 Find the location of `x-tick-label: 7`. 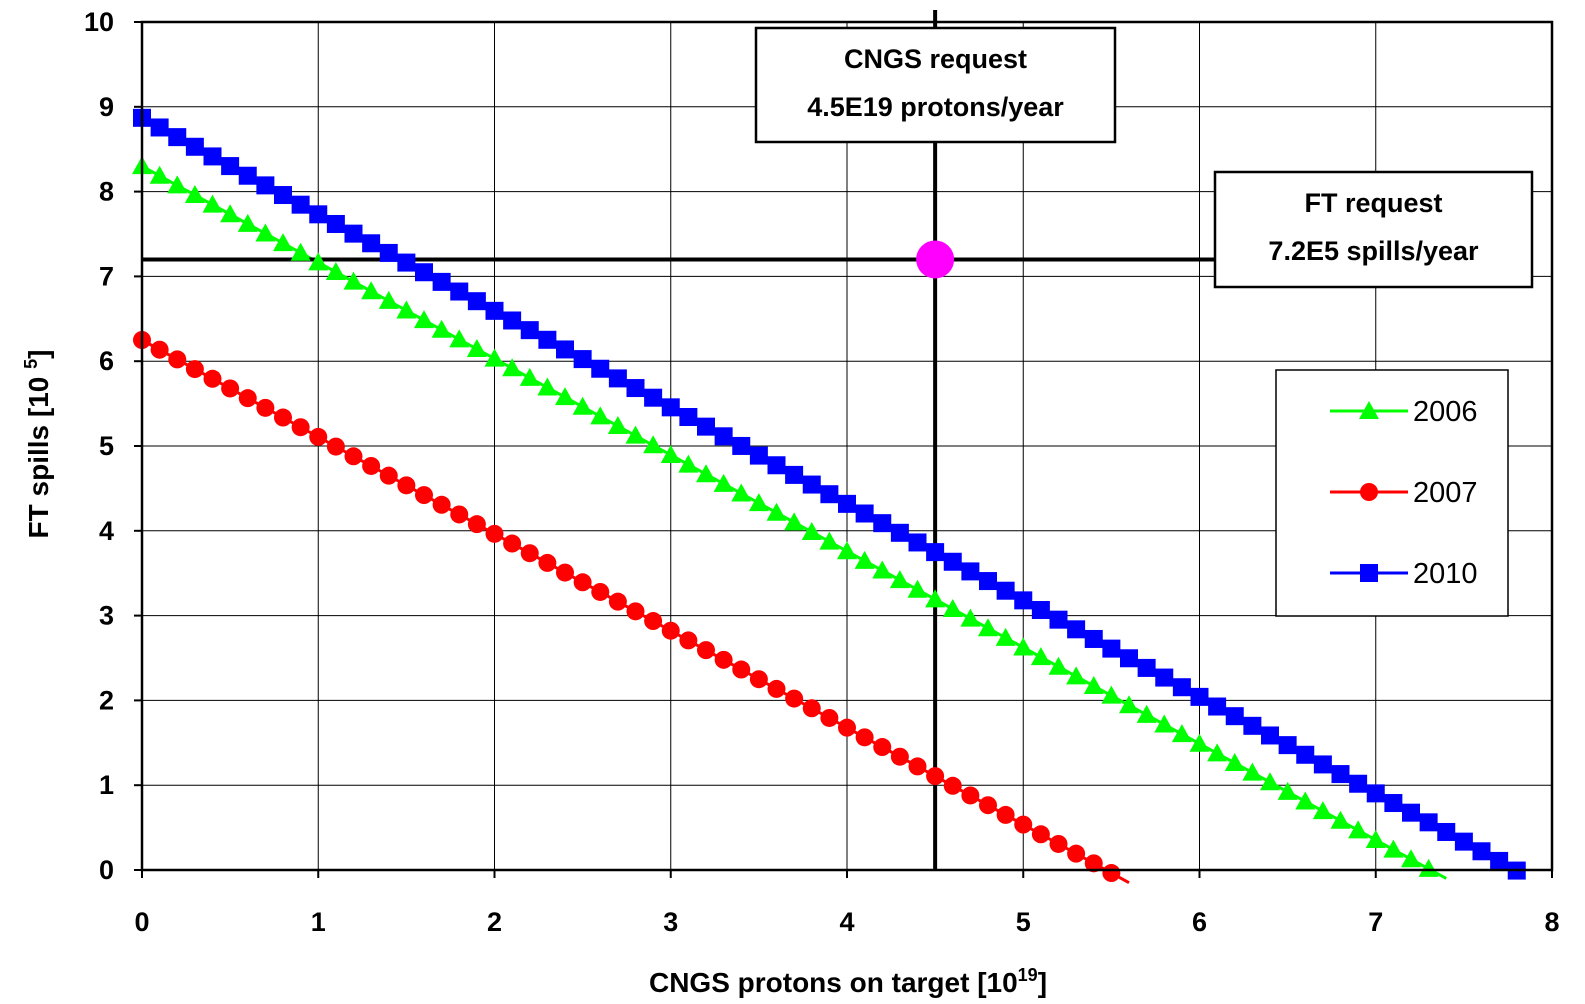

x-tick-label: 7 is located at coordinates (1375, 922).